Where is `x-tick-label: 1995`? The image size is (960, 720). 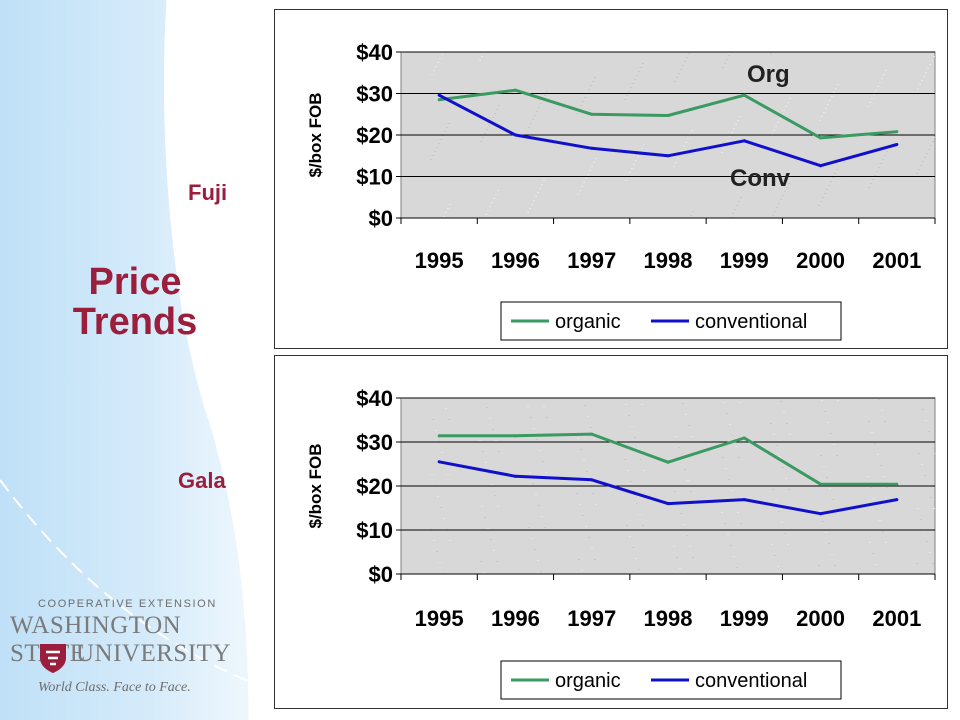
x-tick-label: 1995 is located at coordinates (439, 618).